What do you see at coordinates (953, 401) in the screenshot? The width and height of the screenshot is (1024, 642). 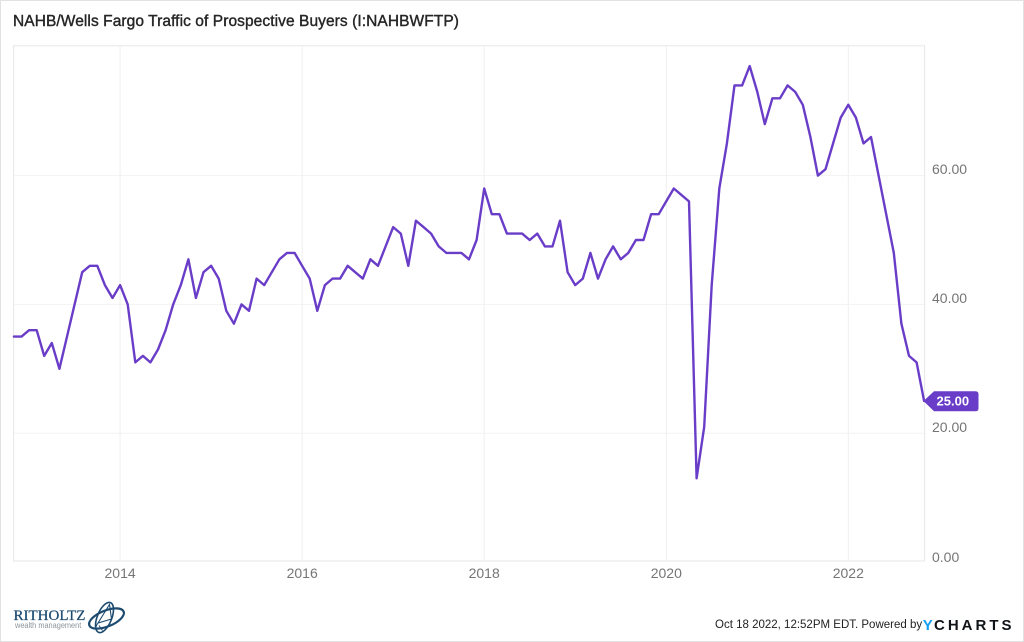 I see `svg-text: 25.00` at bounding box center [953, 401].